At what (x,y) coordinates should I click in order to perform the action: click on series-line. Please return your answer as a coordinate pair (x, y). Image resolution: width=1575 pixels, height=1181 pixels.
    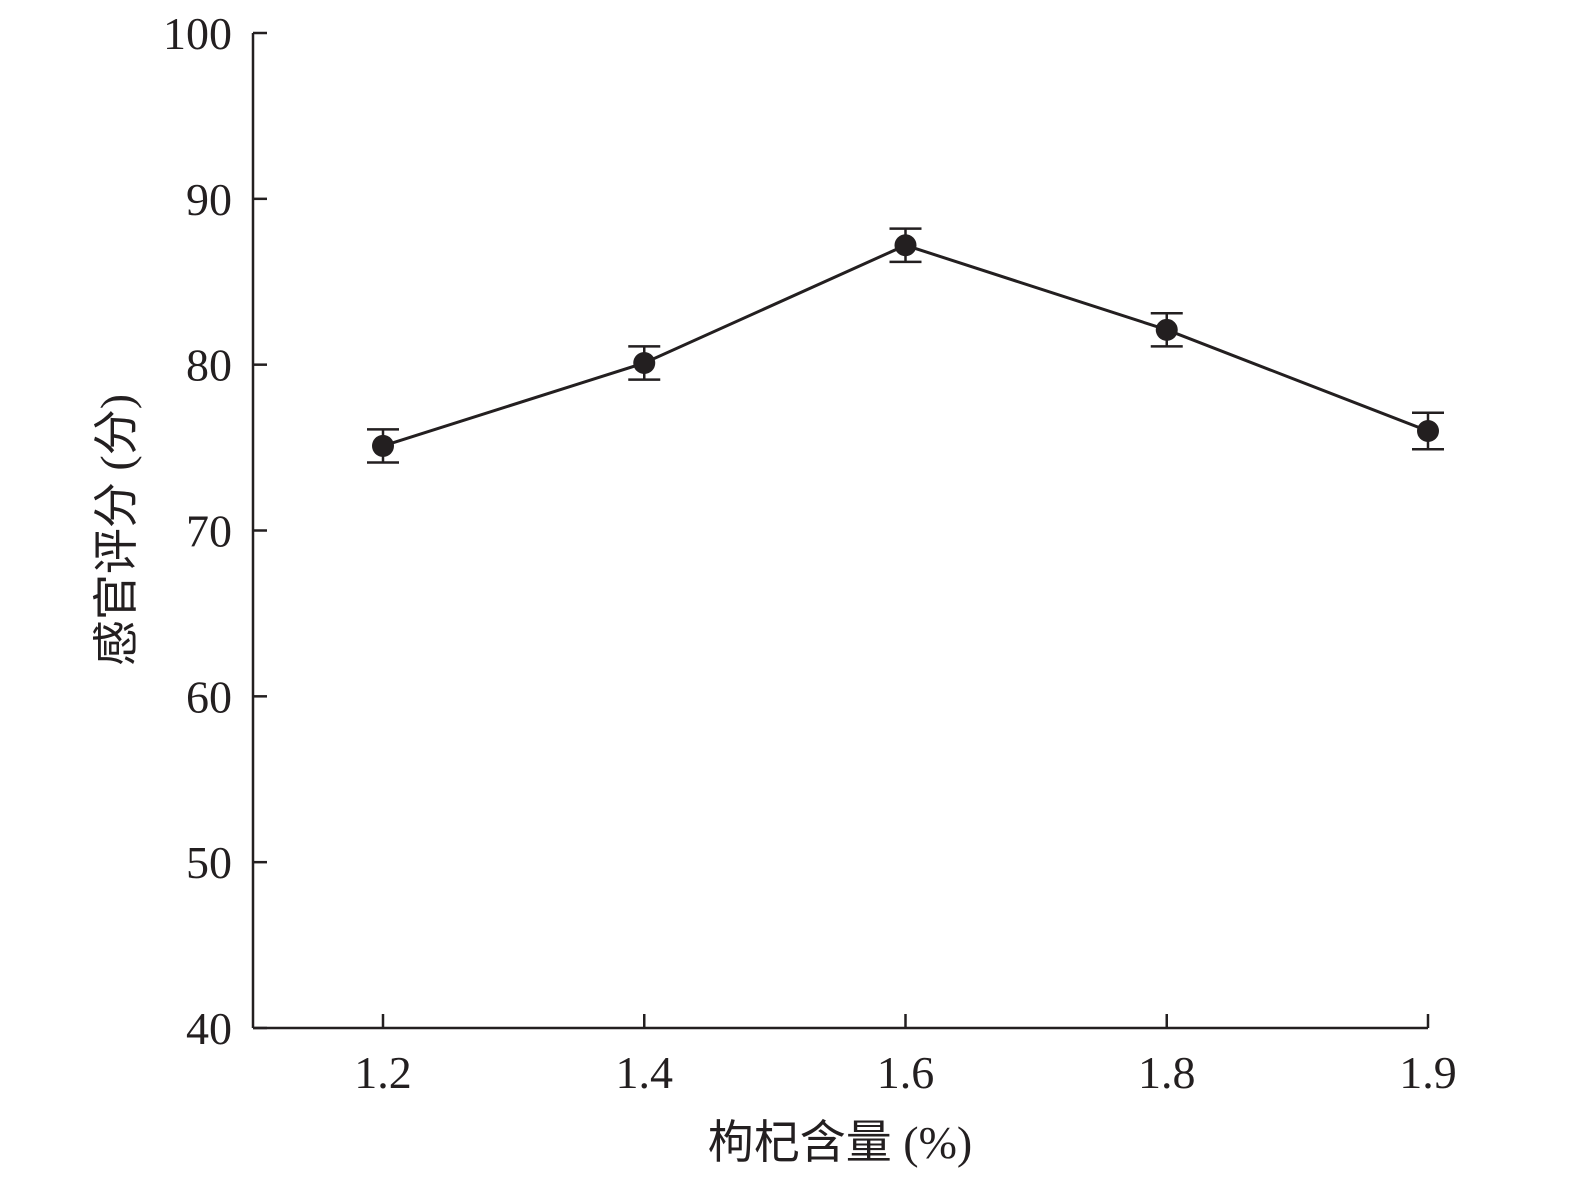
    Looking at the image, I should click on (905, 345).